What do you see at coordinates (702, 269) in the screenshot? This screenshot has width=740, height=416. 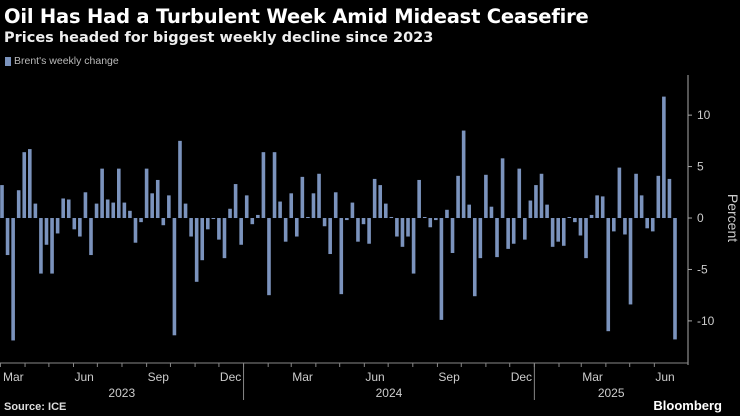 I see `y-tick-label: -5` at bounding box center [702, 269].